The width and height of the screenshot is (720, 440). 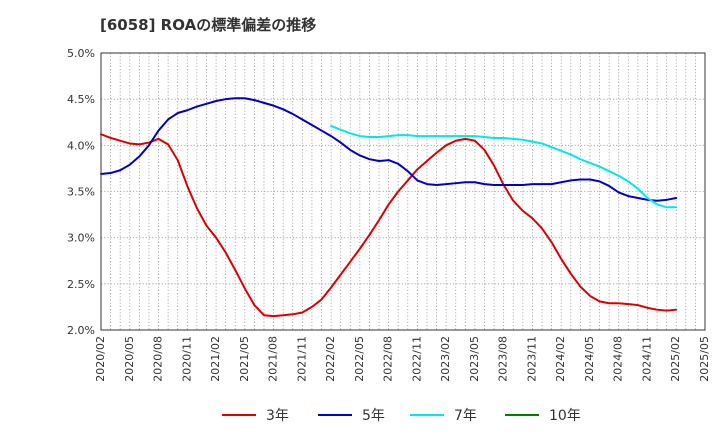 I want to click on legend-item: 5年, so click(x=351, y=415).